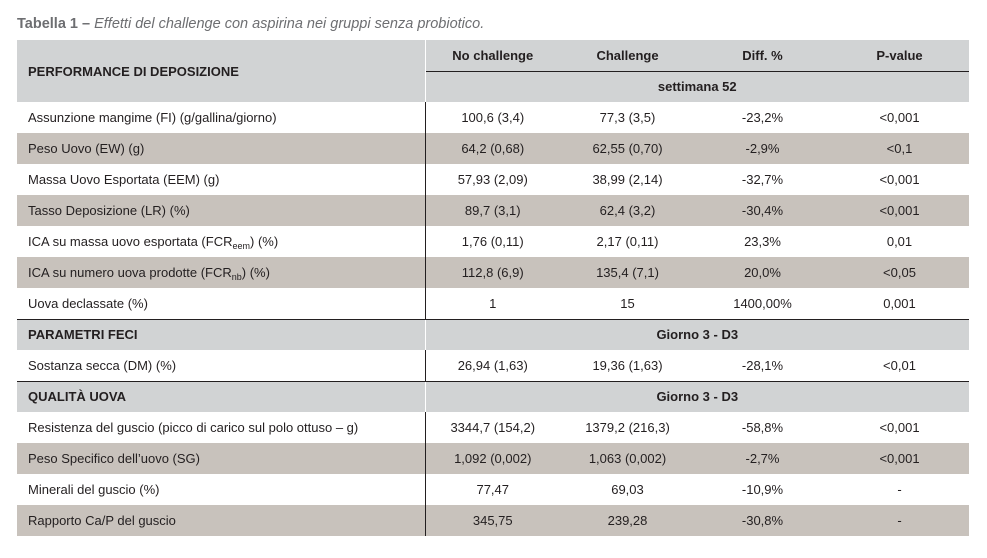 The image size is (987, 558). What do you see at coordinates (762, 520) in the screenshot?
I see `cell-diff: -30,8%` at bounding box center [762, 520].